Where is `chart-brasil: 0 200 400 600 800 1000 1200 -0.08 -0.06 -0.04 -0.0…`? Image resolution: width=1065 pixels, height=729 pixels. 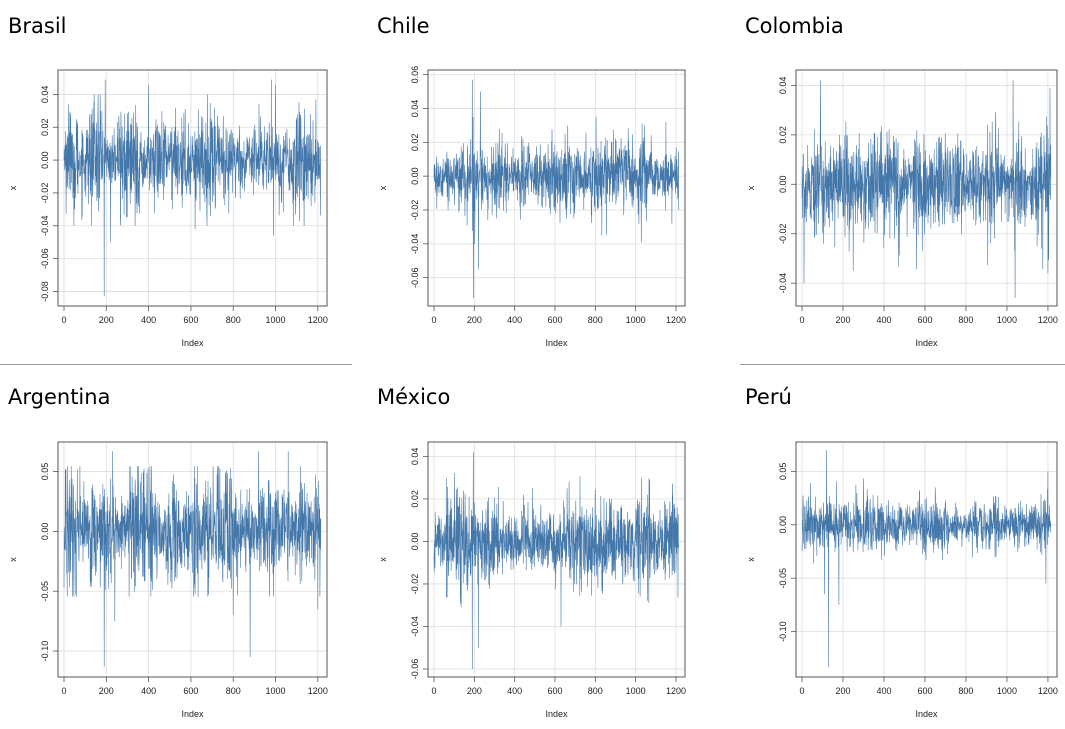
chart-brasil: 0 200 400 600 800 1000 1200 -0.08 -0.06 -0.04 -0.0… is located at coordinates (168, 208).